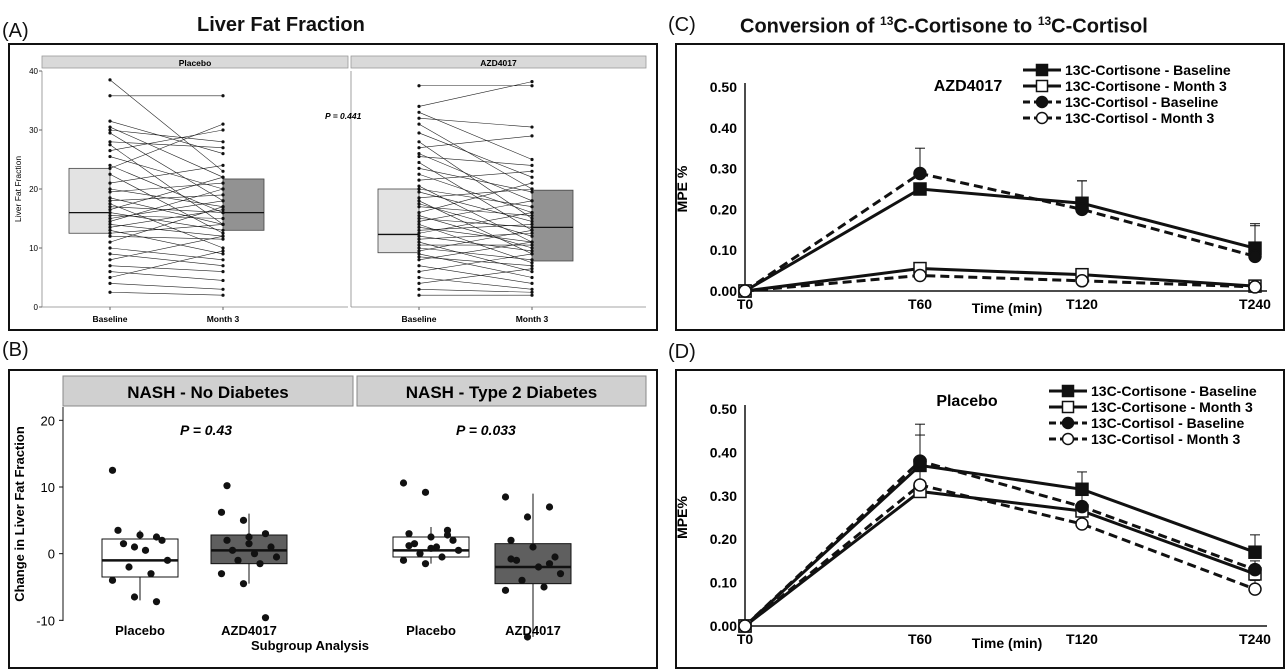 The width and height of the screenshot is (1287, 671). I want to click on facet-strip, so click(498, 62).